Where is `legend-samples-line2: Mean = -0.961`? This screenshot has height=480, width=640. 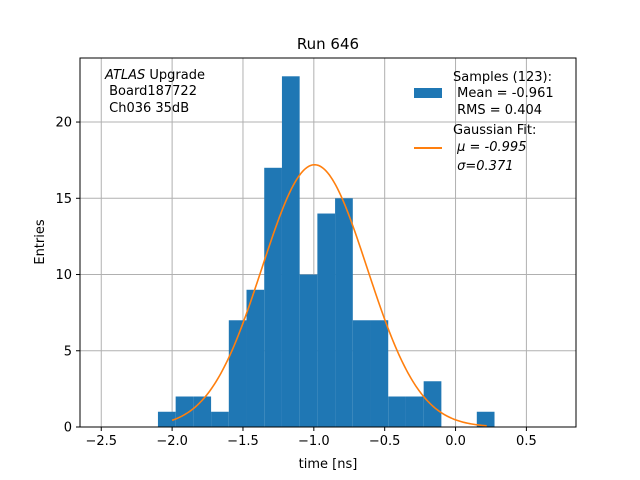 legend-samples-line2: Mean = -0.961 is located at coordinates (503, 93).